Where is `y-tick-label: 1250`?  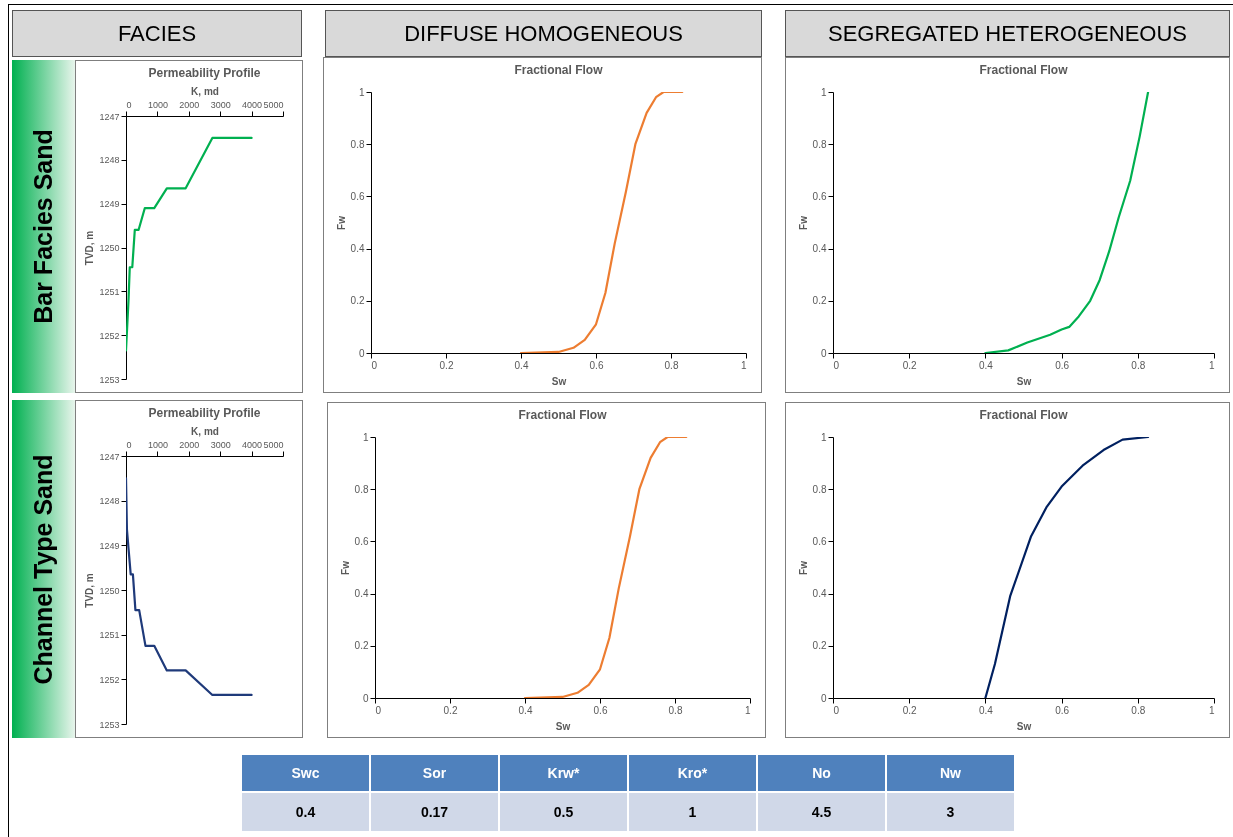 y-tick-label: 1250 is located at coordinates (109, 248).